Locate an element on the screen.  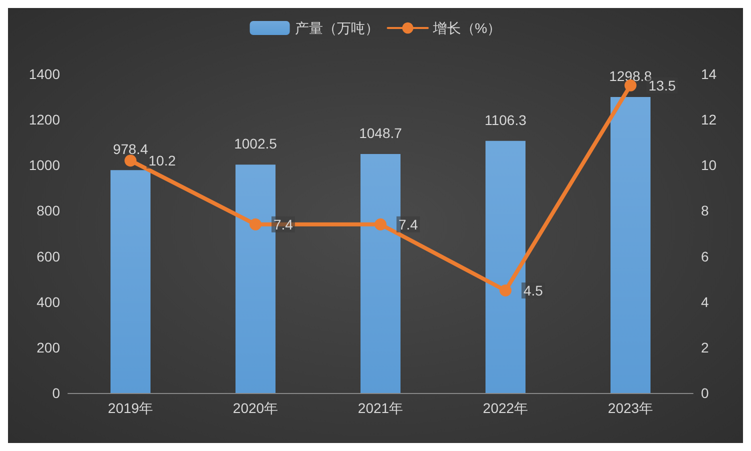
y-tick-label: 800 is located at coordinates (48, 210).